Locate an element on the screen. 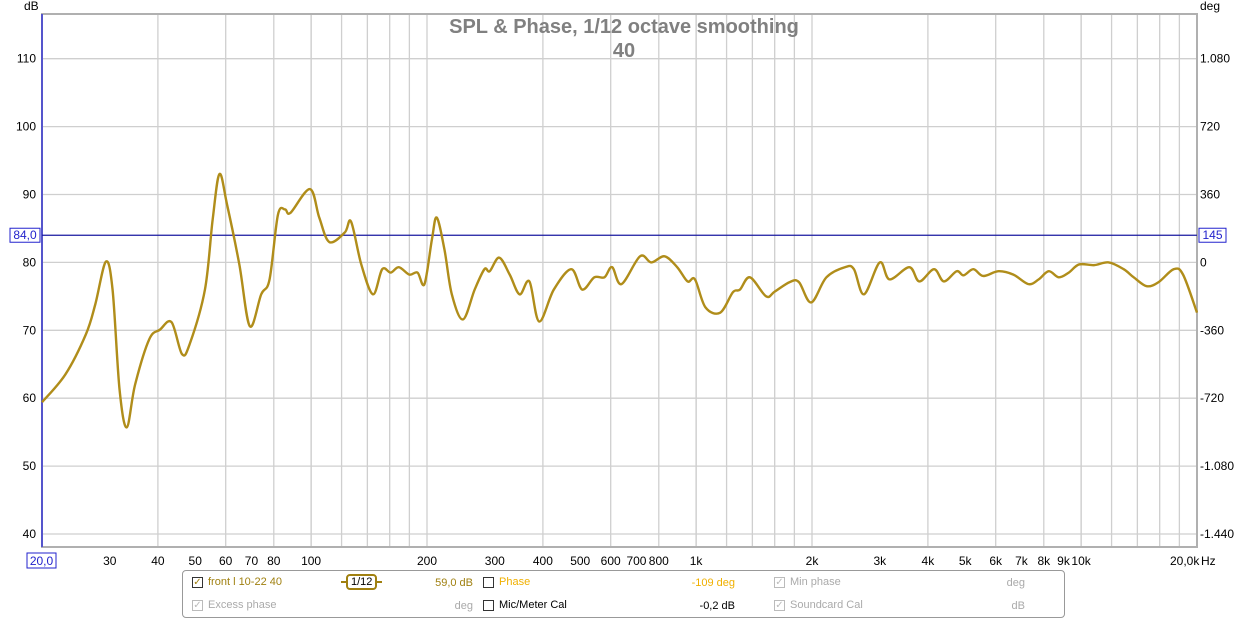 The height and width of the screenshot is (620, 1248). x-tick-label: 4k is located at coordinates (929, 561).